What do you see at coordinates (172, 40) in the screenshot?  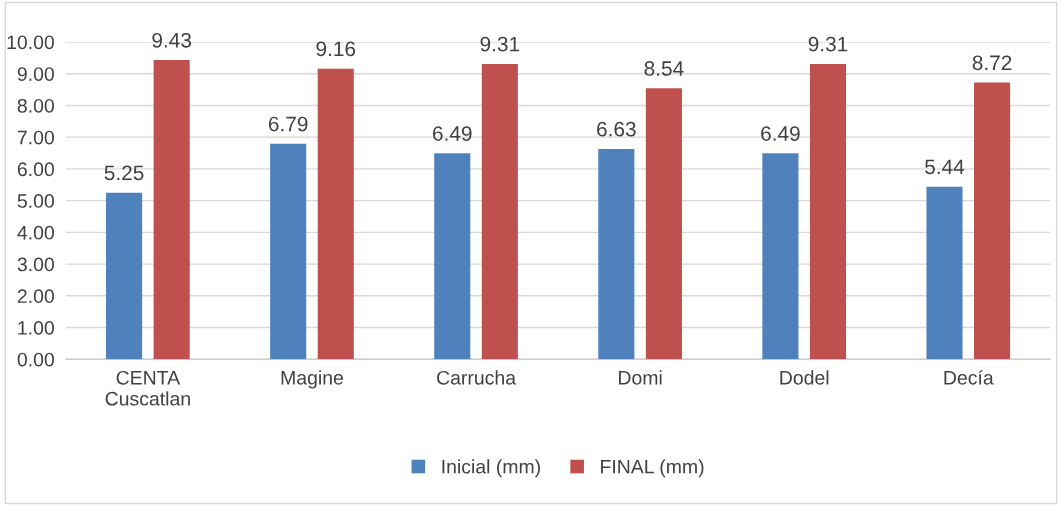 I see `data-label: 9.43` at bounding box center [172, 40].